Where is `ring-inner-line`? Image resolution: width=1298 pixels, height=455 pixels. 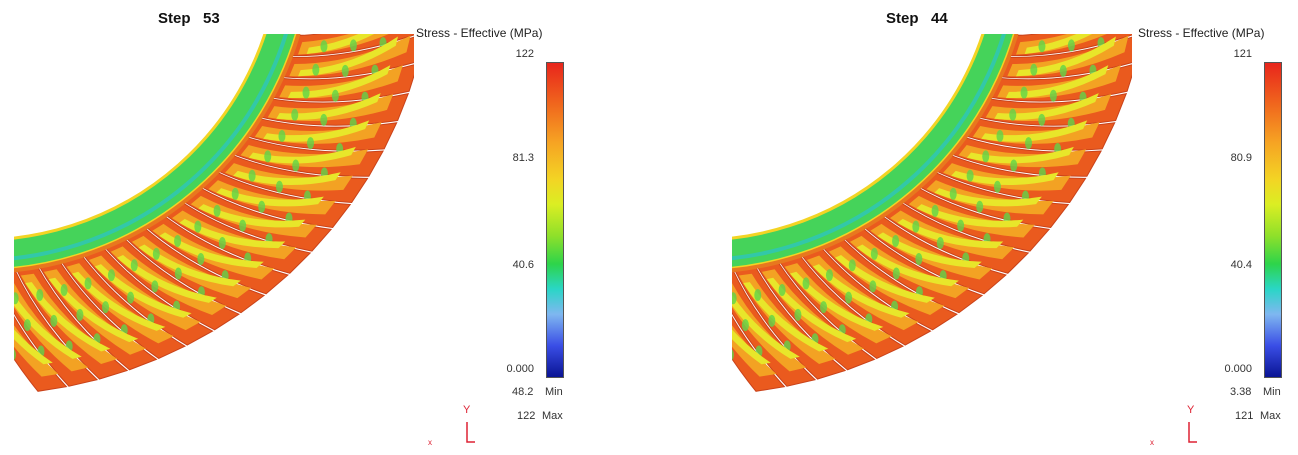
ring-inner-line is located at coordinates (151, 147).